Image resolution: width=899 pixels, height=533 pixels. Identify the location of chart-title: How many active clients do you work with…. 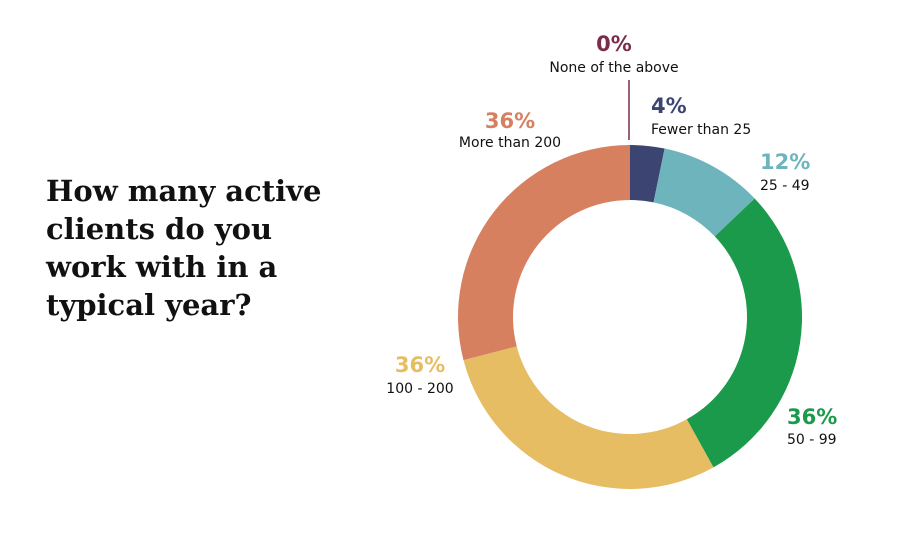
(184, 248).